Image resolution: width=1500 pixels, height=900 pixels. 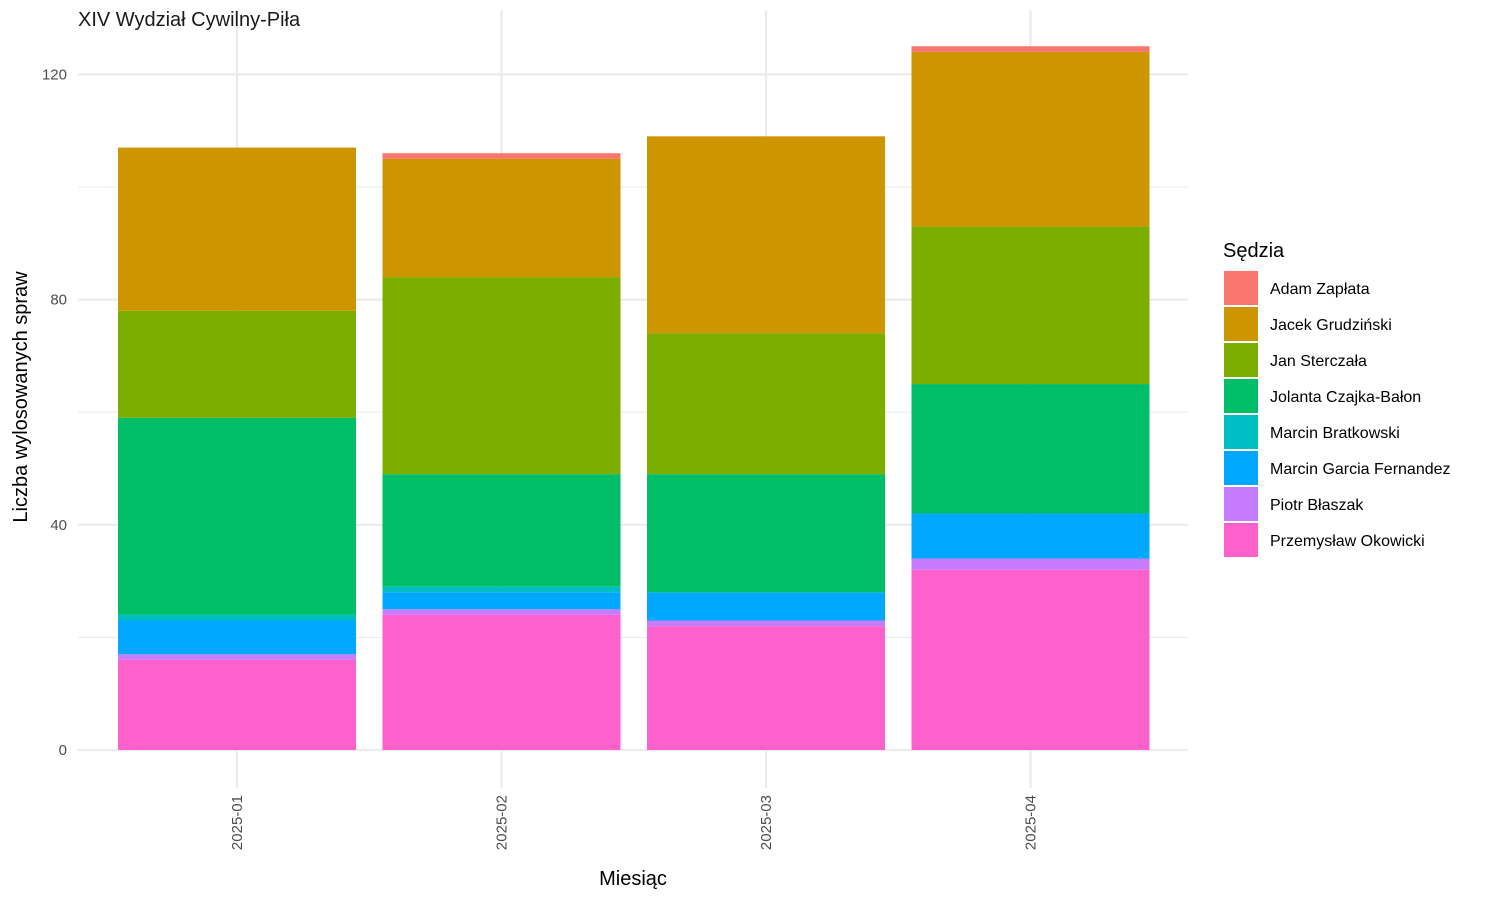 I want to click on y-tick-label: 0, so click(x=63, y=750).